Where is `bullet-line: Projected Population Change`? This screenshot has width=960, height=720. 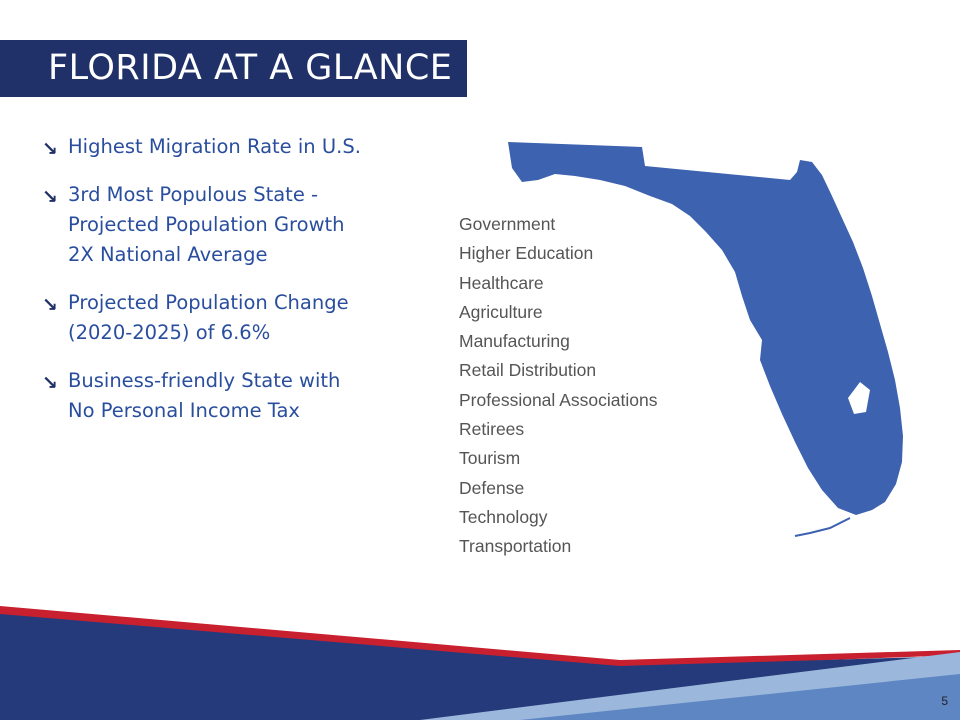
bullet-line: Projected Population Change is located at coordinates (208, 302).